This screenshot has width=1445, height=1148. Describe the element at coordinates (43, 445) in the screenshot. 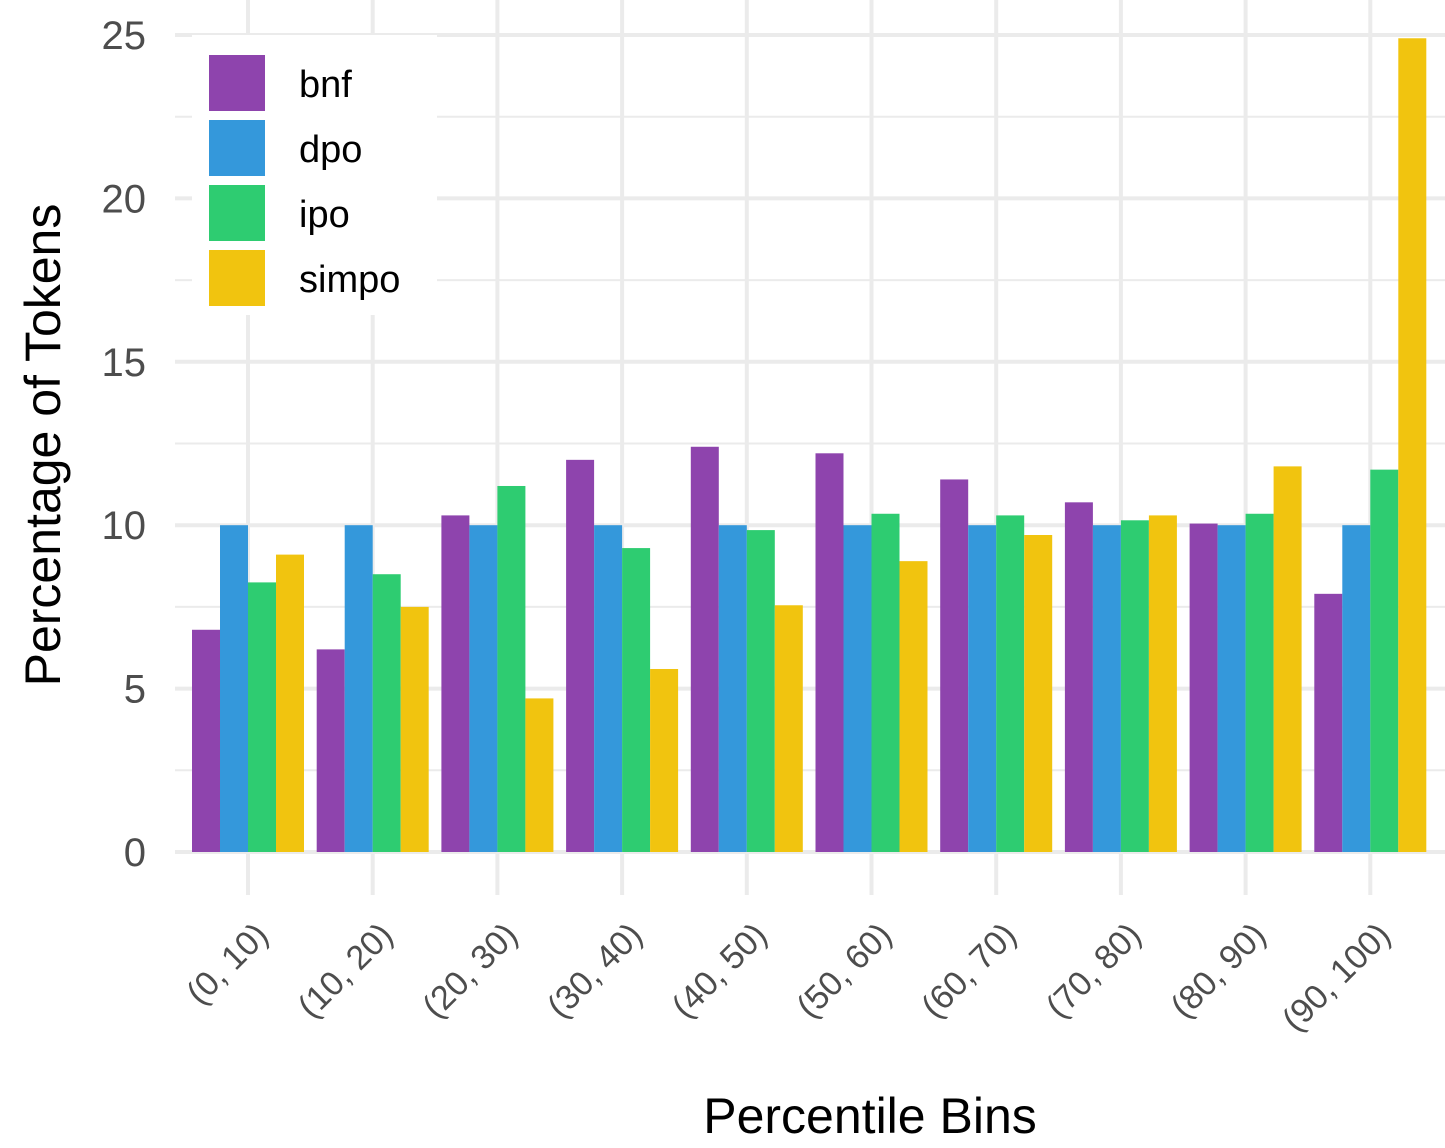

I see `y-axis-title: Percentage of Tokens` at that location.